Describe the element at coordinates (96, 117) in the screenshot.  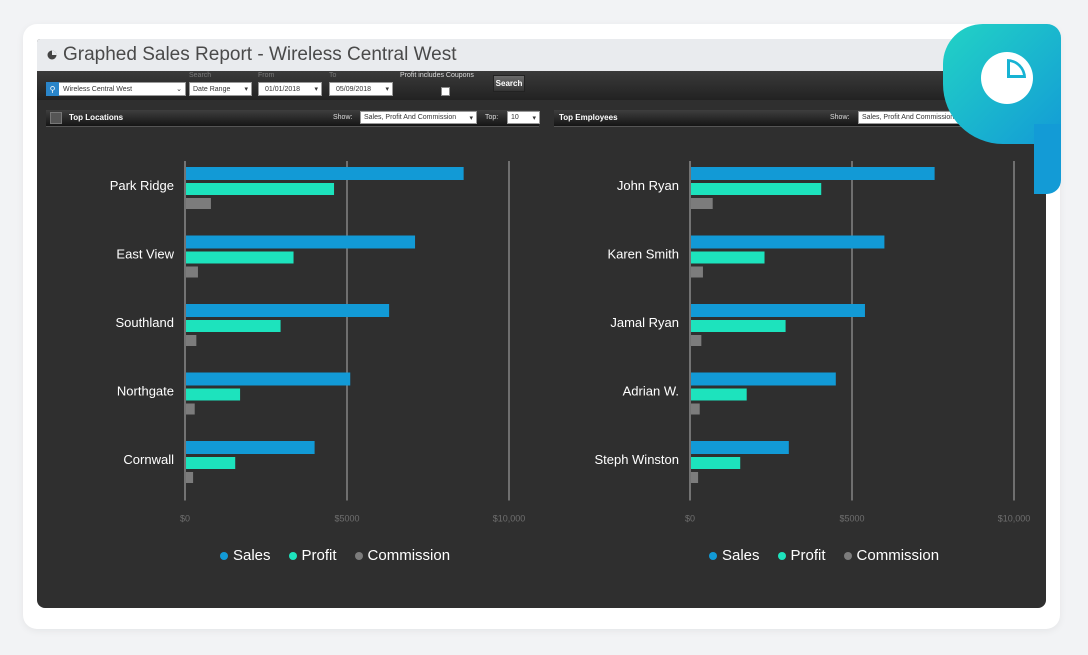
I see `top-locations-title: Top Locations` at that location.